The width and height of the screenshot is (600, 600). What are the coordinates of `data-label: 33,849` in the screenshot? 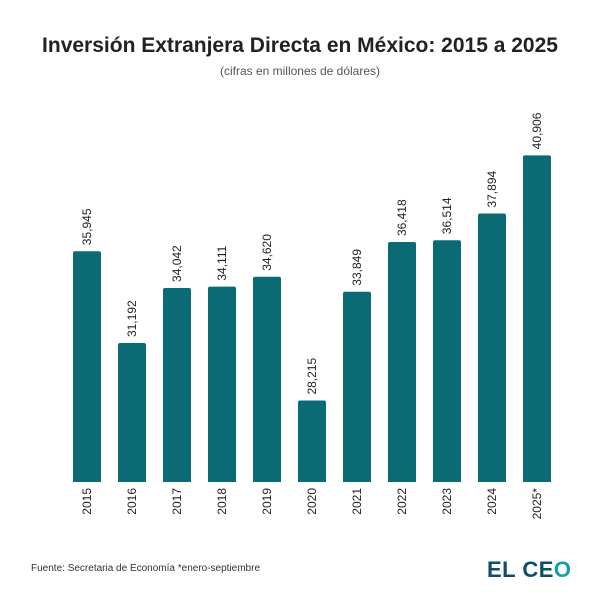 It's located at (357, 267).